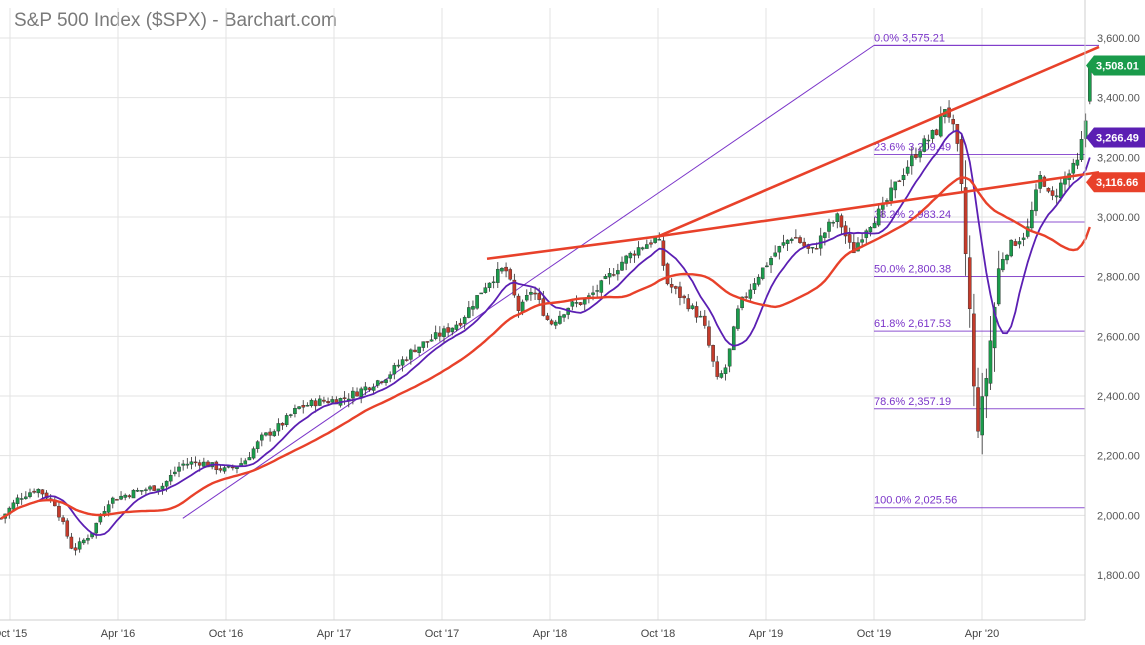 This screenshot has width=1145, height=645. What do you see at coordinates (13, 634) in the screenshot?
I see `x-tick-label: Oct '15` at bounding box center [13, 634].